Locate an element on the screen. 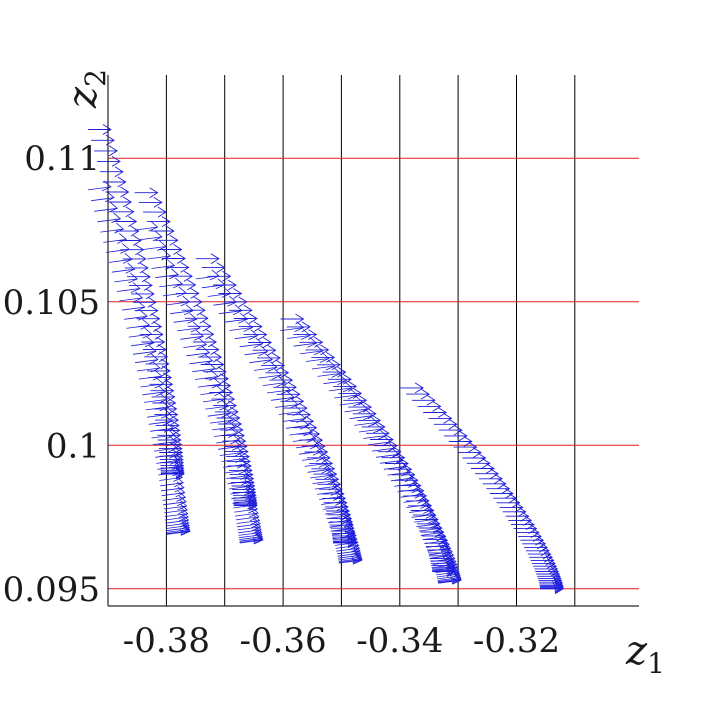  x-tick-label: -0.38 is located at coordinates (166, 641).